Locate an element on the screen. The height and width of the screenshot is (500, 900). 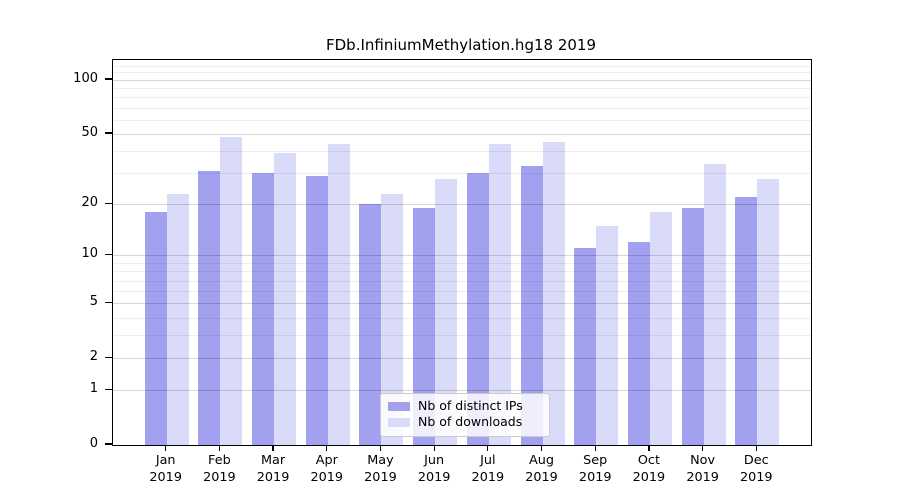
bar-downloads-jan is located at coordinates (177, 319).